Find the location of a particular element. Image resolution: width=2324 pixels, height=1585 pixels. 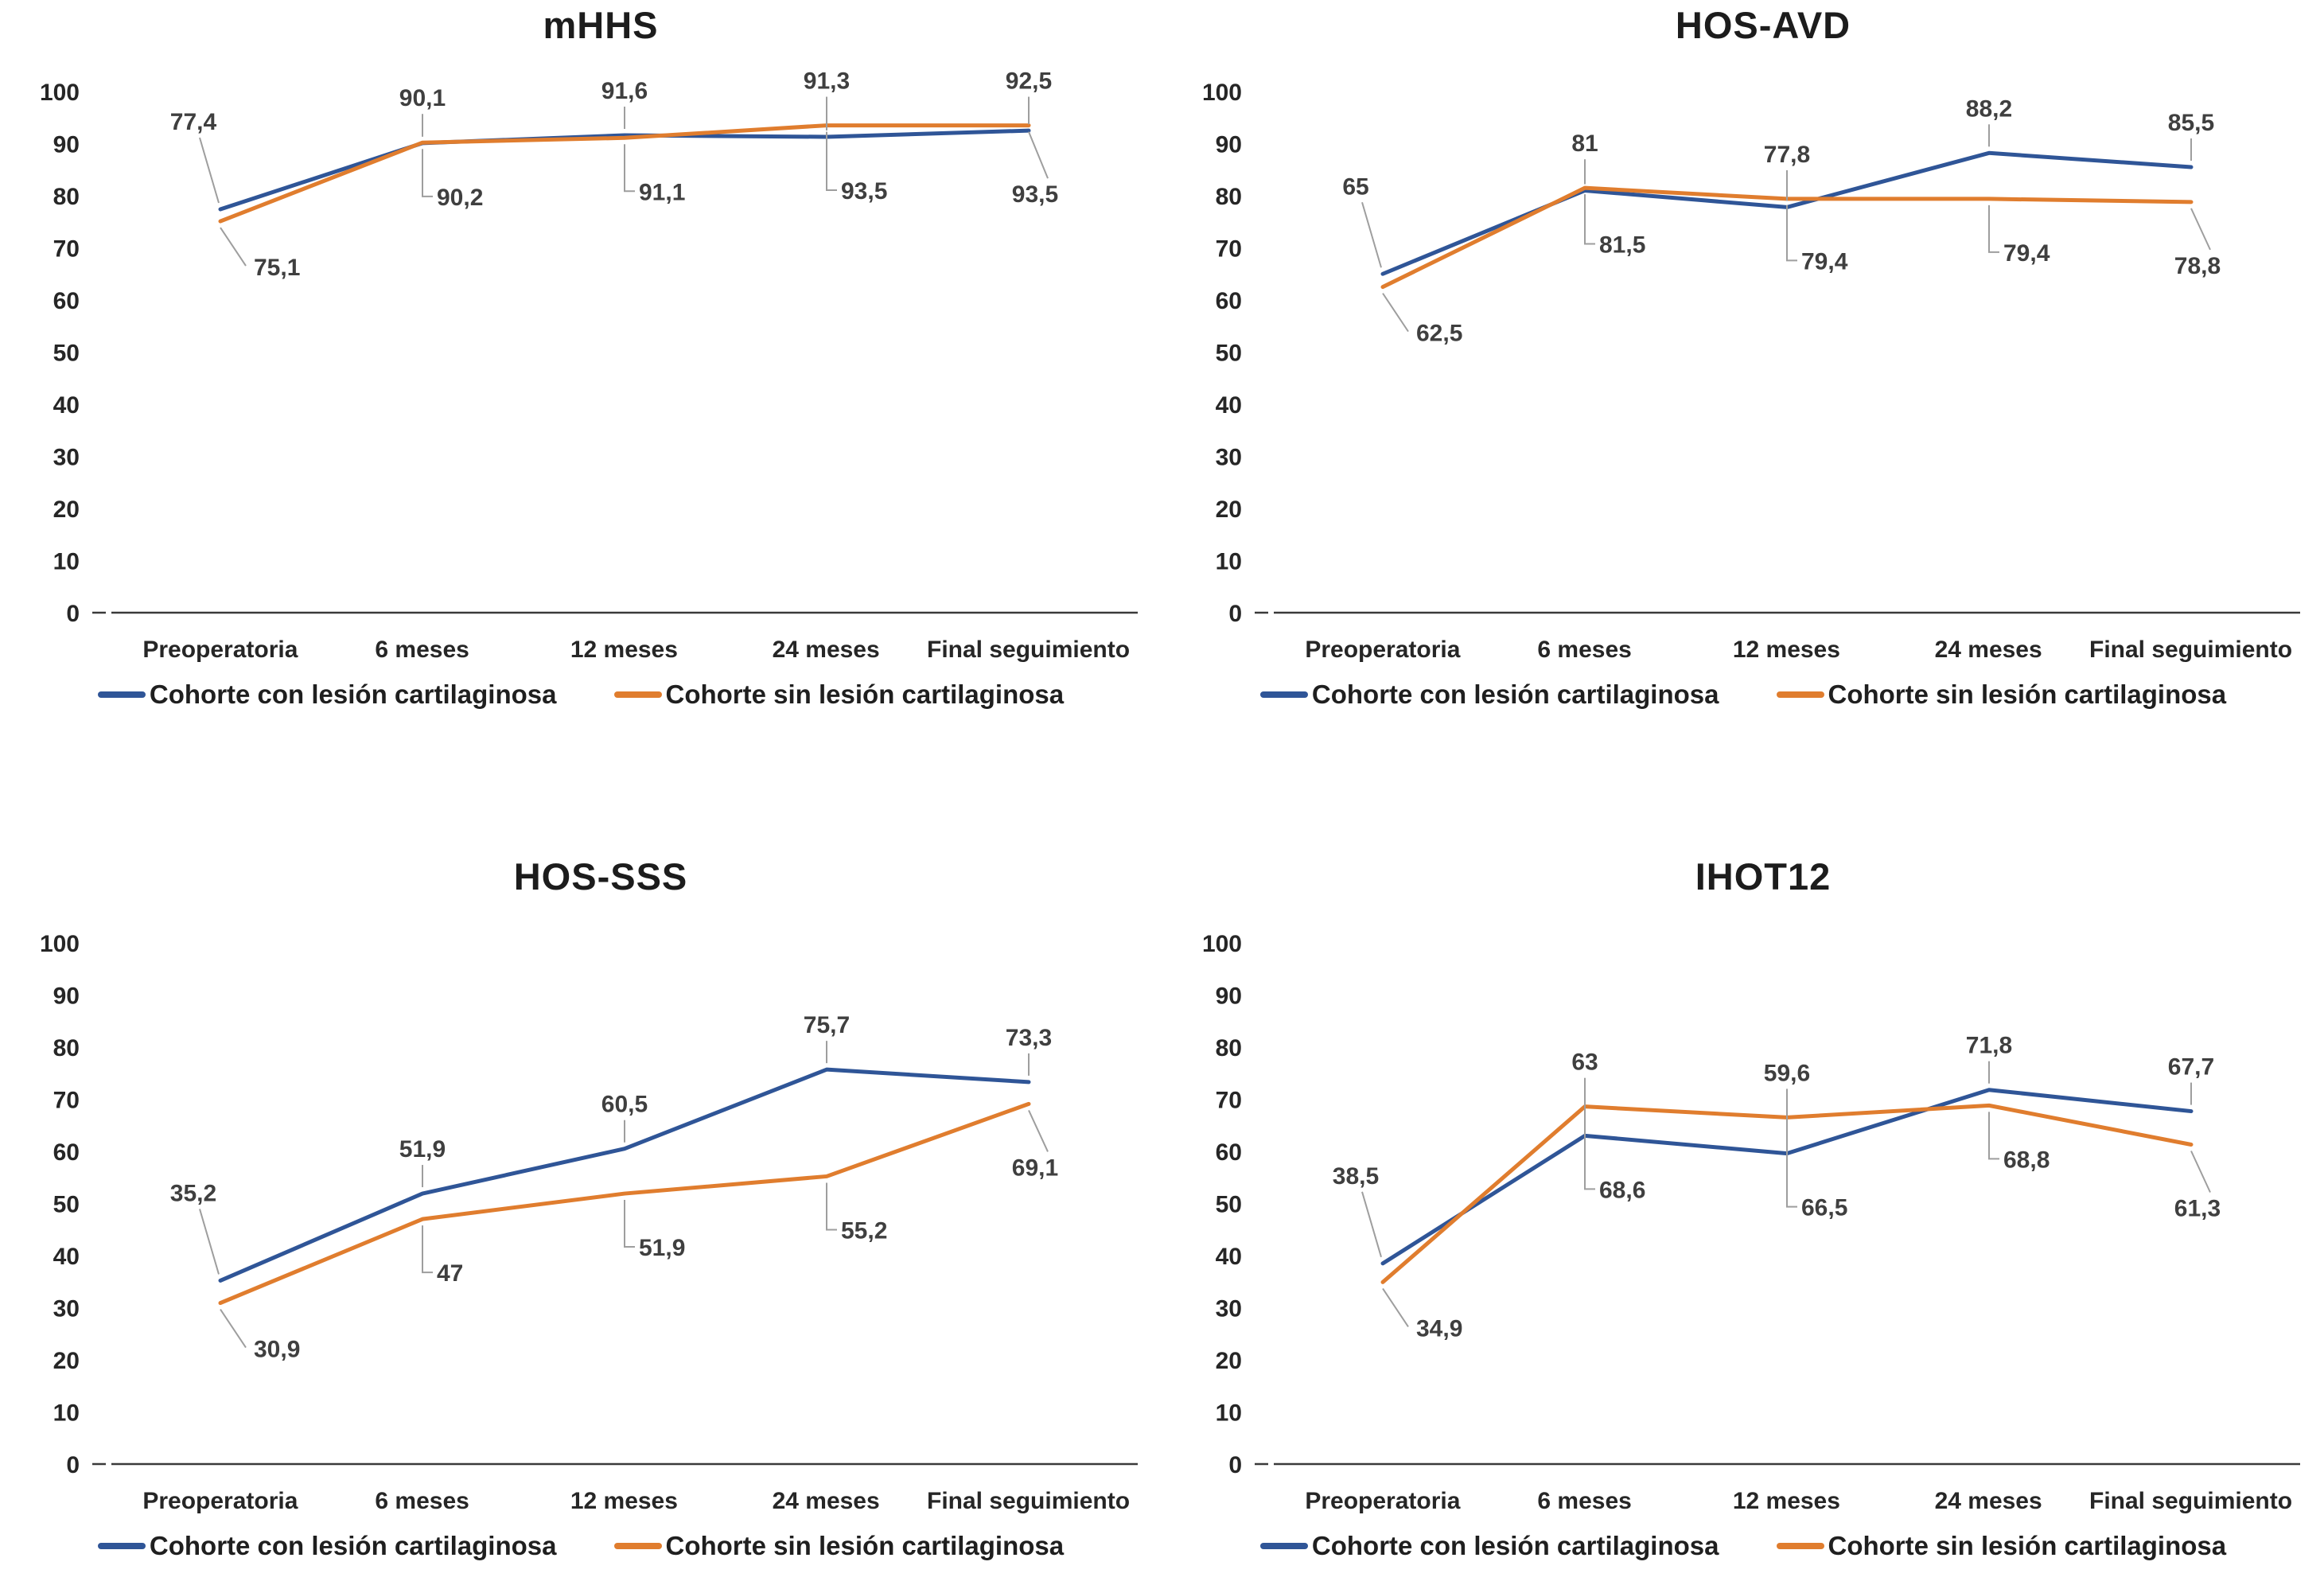

data-label-sin-lesion: 93,5 is located at coordinates (864, 191).